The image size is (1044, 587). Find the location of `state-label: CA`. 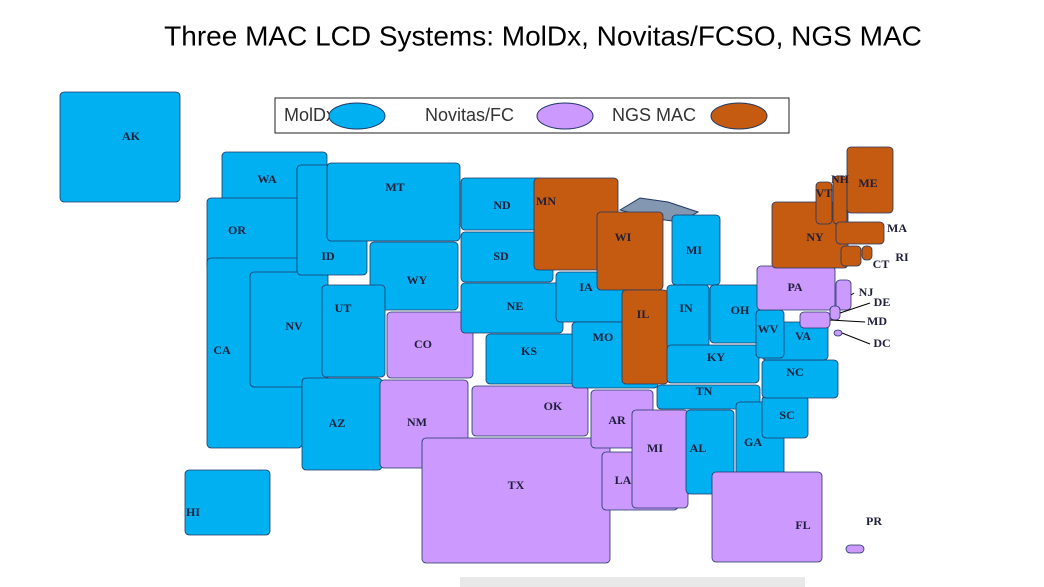

state-label: CA is located at coordinates (222, 350).